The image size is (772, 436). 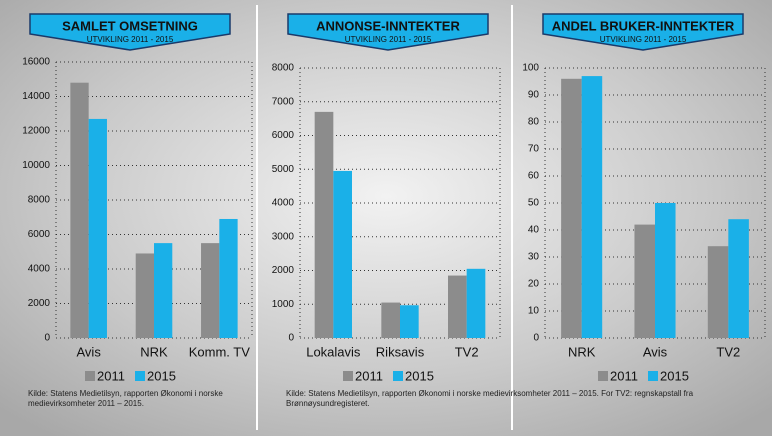 What do you see at coordinates (400, 351) in the screenshot?
I see `x-tick-label: Riksavis` at bounding box center [400, 351].